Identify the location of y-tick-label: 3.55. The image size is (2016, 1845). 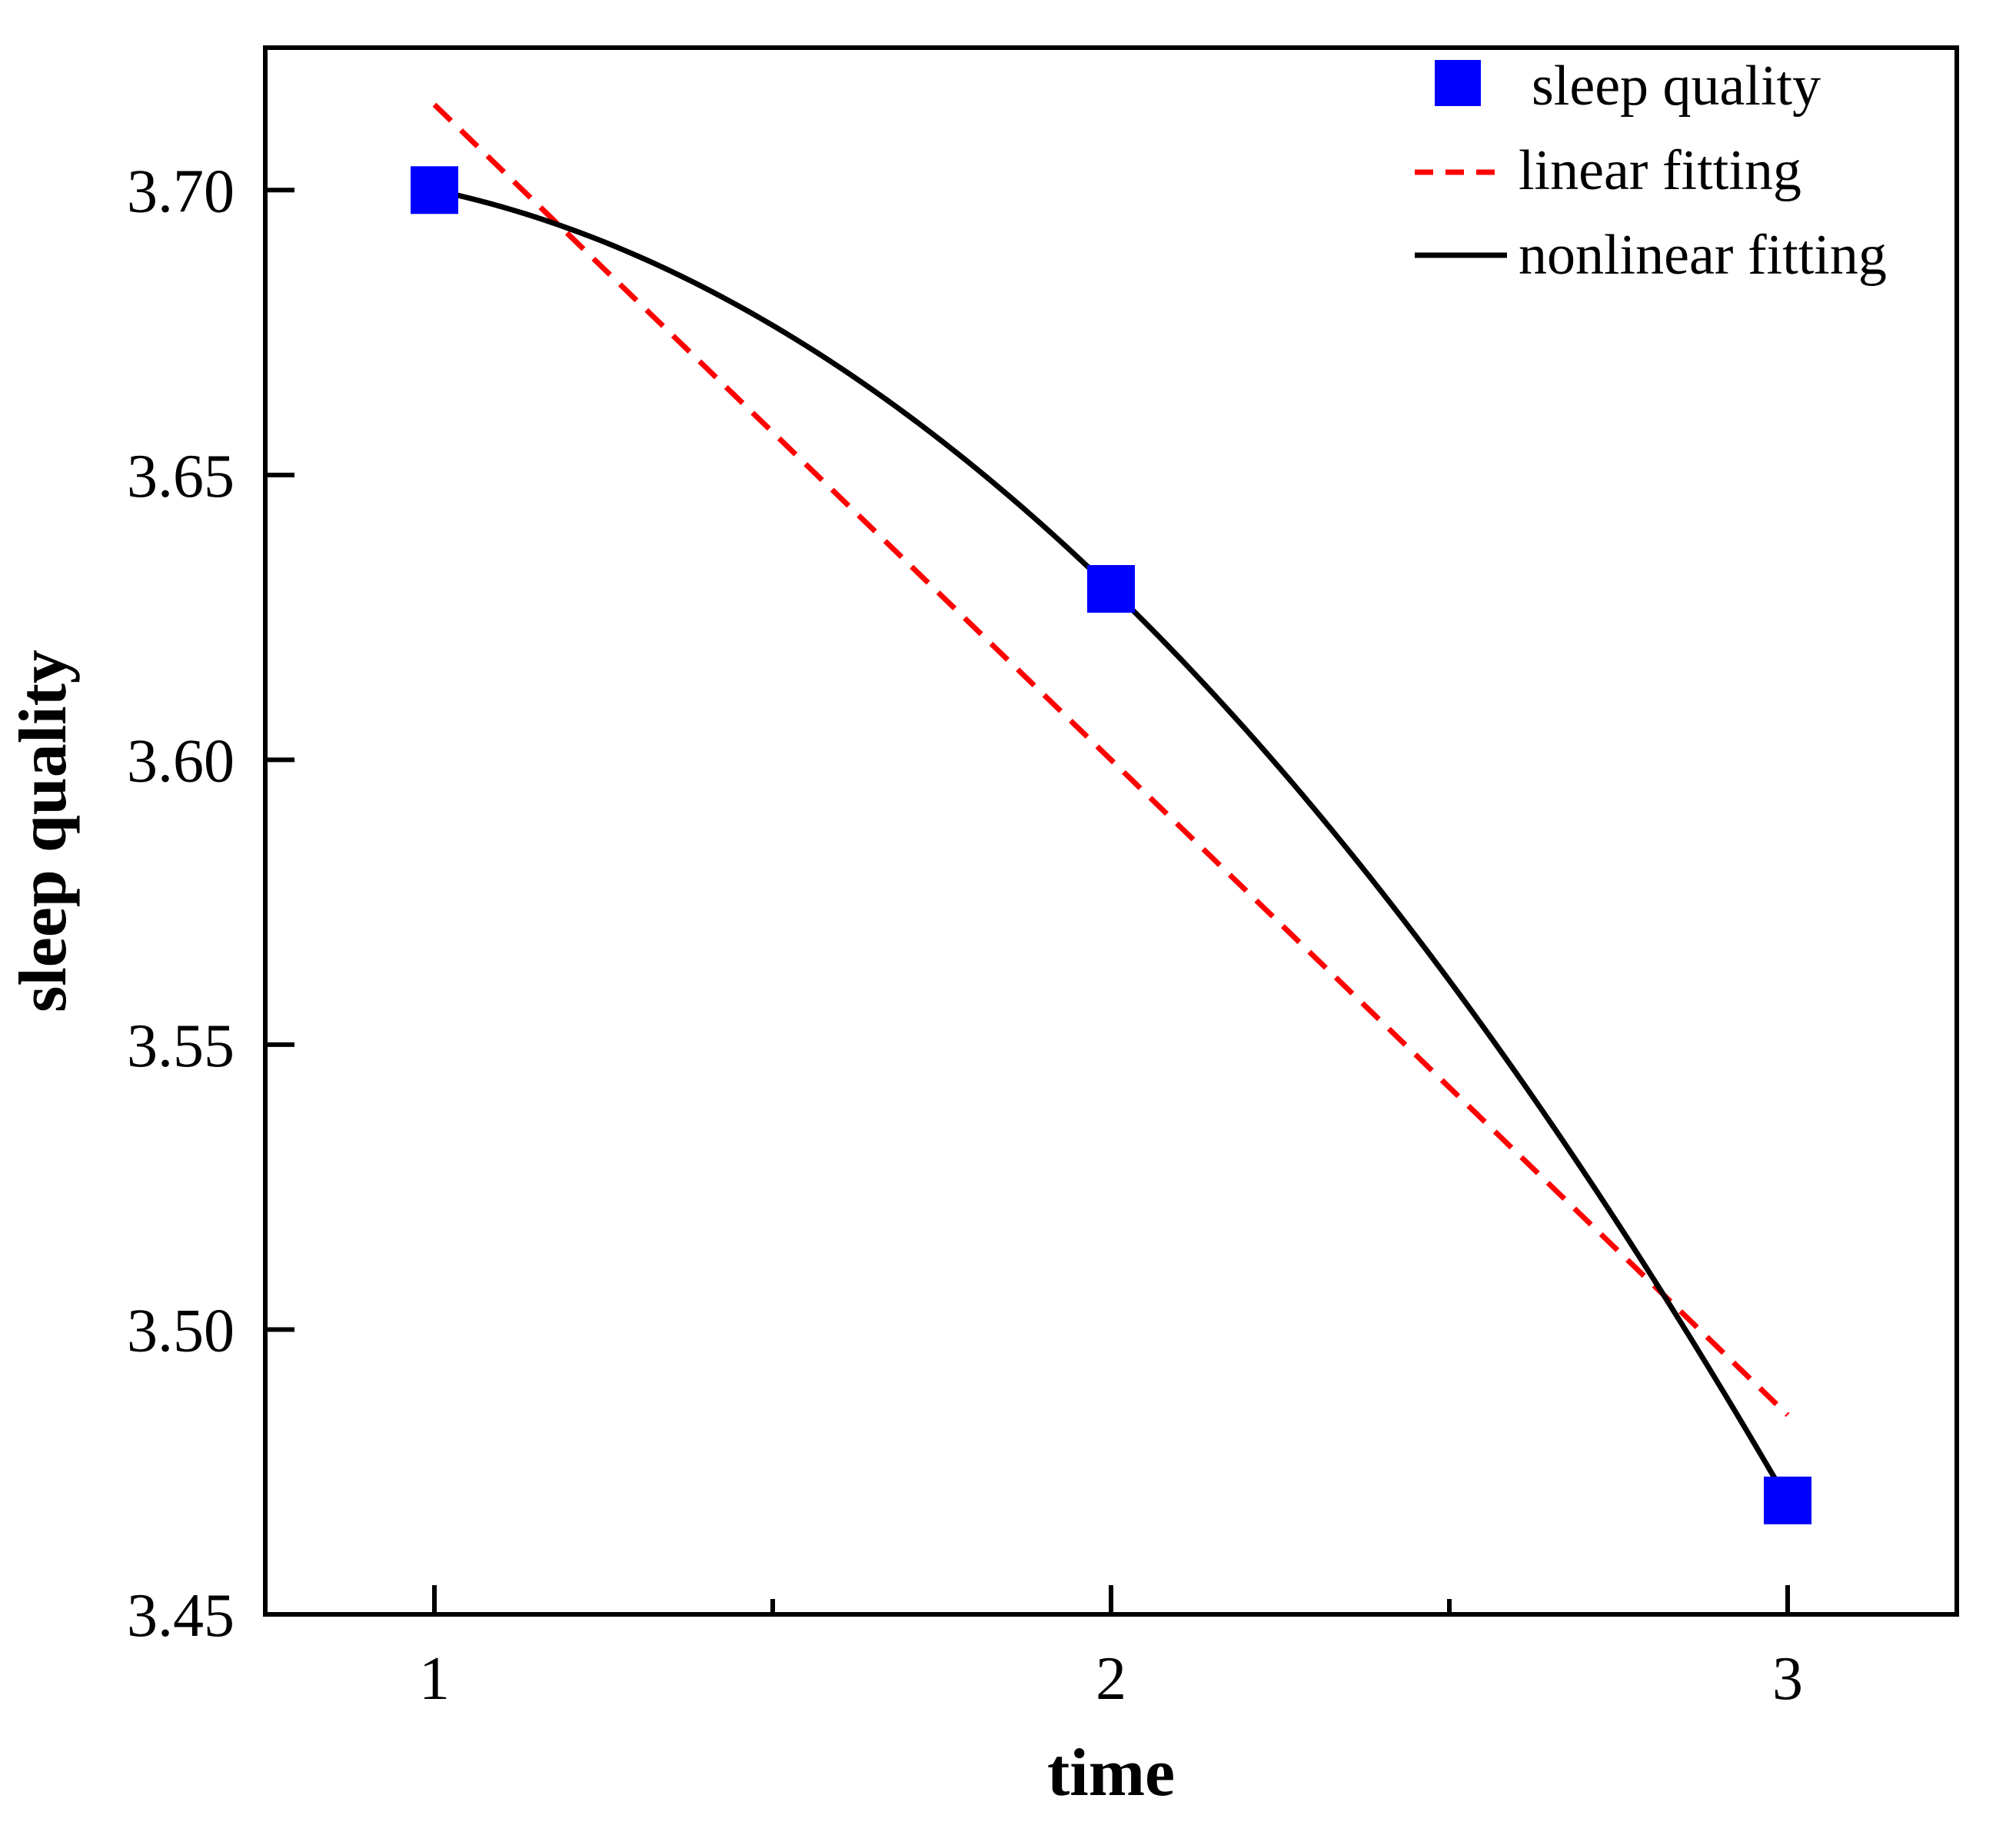
(181, 1046).